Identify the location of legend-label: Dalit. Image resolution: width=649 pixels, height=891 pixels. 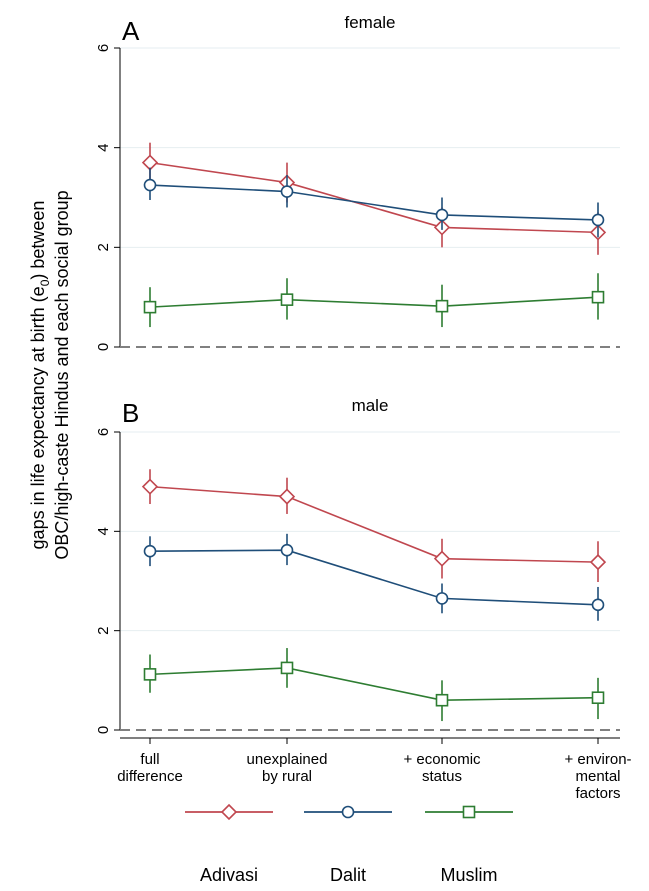
(348, 875).